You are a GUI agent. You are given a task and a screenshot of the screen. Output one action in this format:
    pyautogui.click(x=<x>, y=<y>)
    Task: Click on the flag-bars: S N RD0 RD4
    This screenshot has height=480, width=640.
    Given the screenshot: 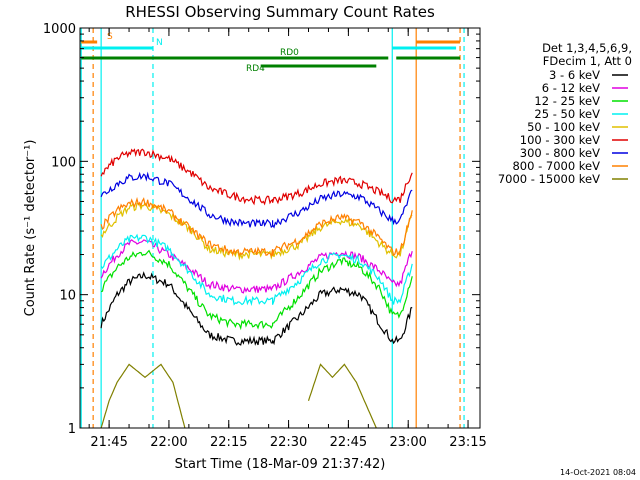 What is the action you would take?
    pyautogui.click(x=271, y=53)
    